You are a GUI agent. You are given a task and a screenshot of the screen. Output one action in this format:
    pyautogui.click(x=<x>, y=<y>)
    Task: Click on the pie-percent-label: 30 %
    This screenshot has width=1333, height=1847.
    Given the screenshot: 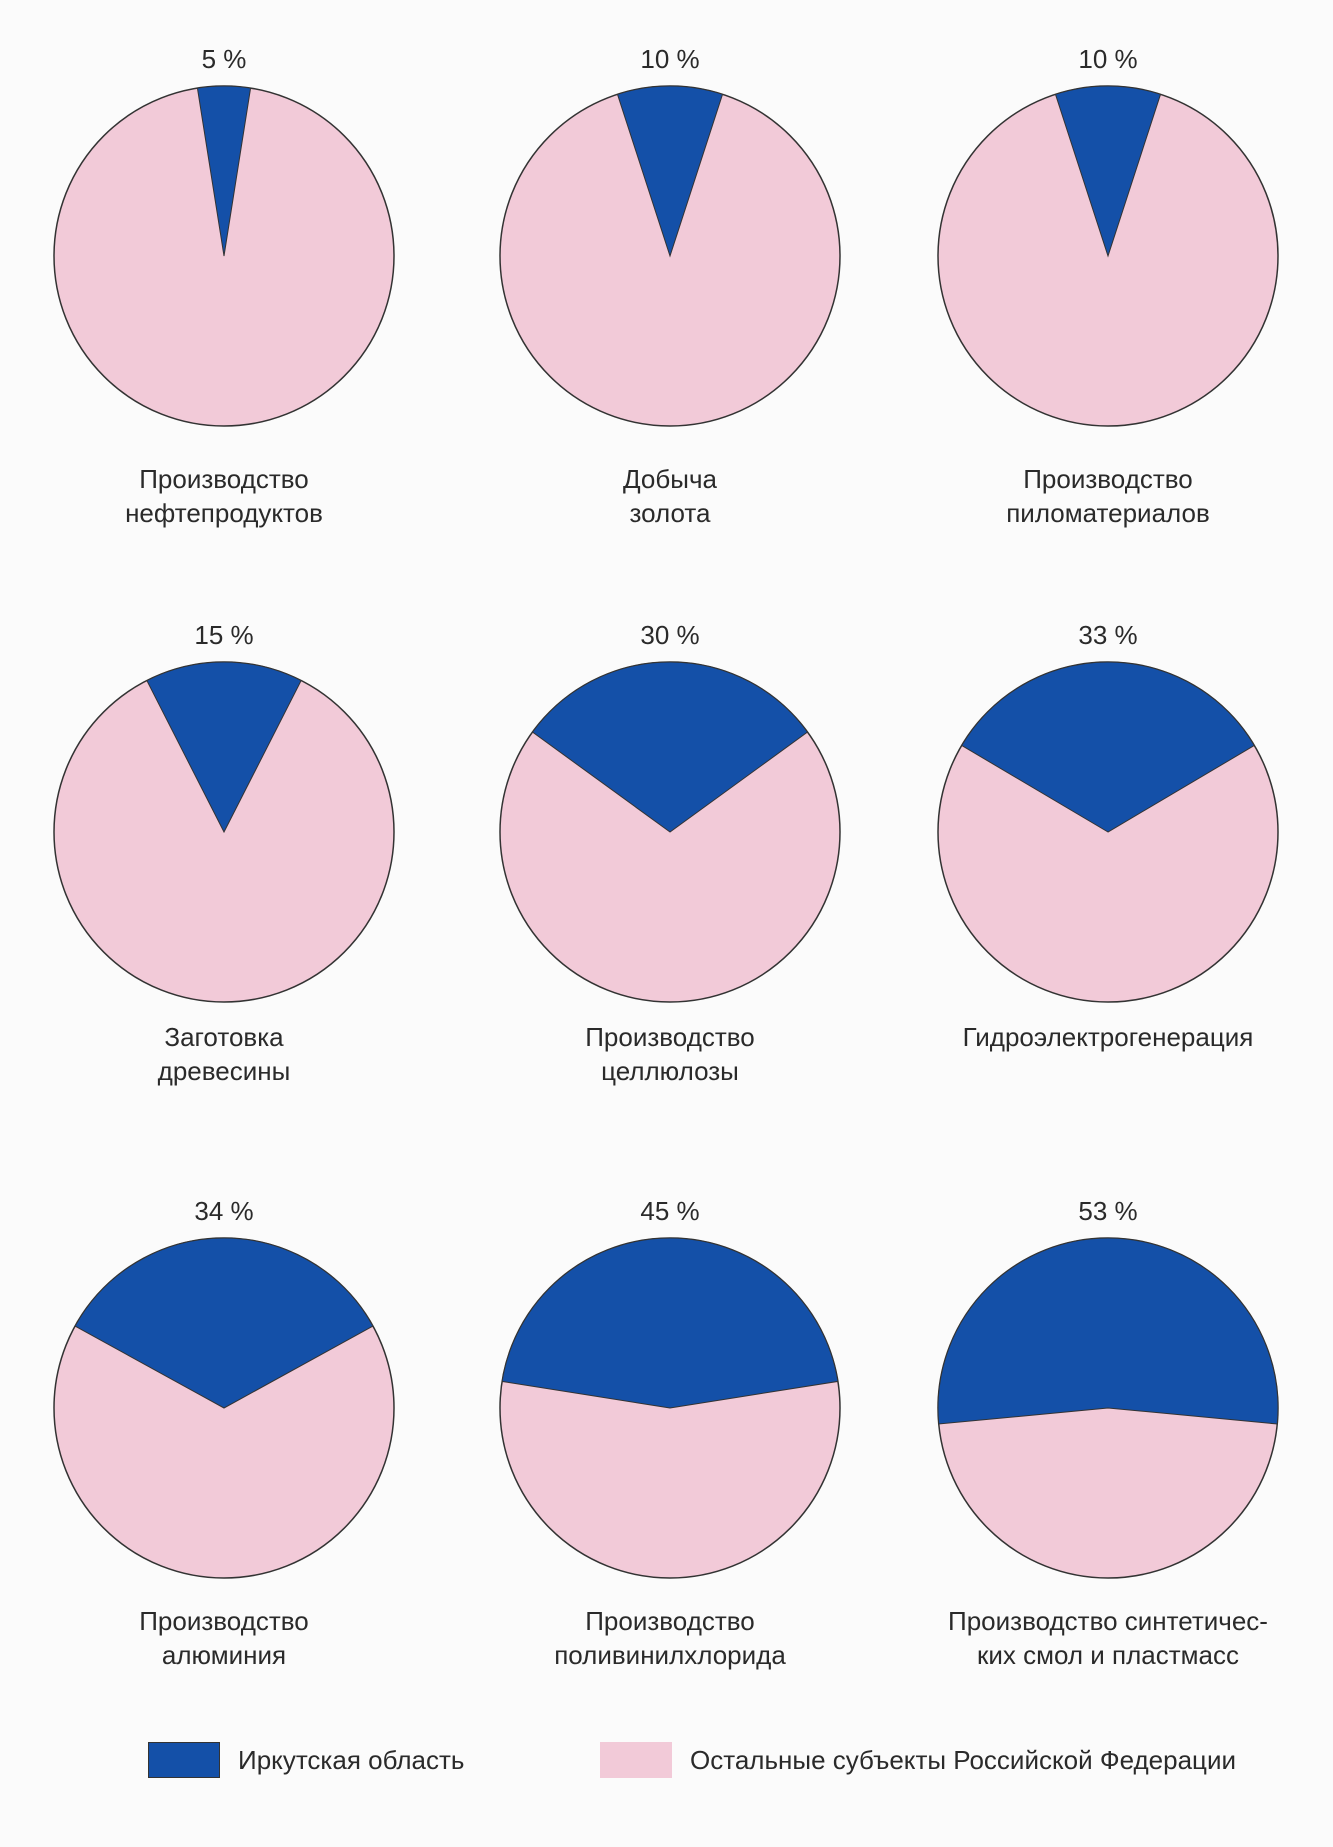 What is the action you would take?
    pyautogui.click(x=670, y=635)
    